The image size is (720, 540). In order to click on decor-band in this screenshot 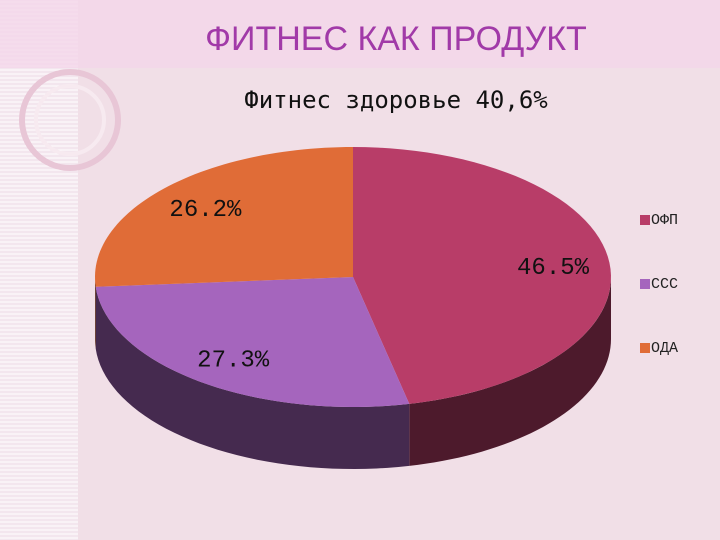, I will do `click(39, 270)`.